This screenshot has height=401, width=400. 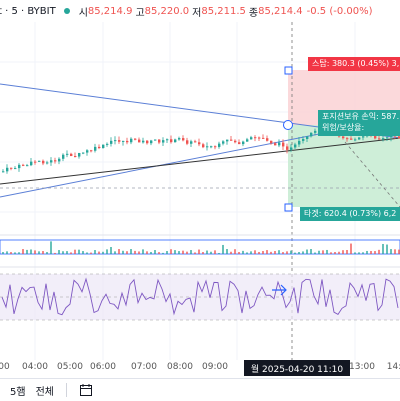 What do you see at coordinates (200, 161) in the screenshot?
I see `trendline-black` at bounding box center [200, 161].